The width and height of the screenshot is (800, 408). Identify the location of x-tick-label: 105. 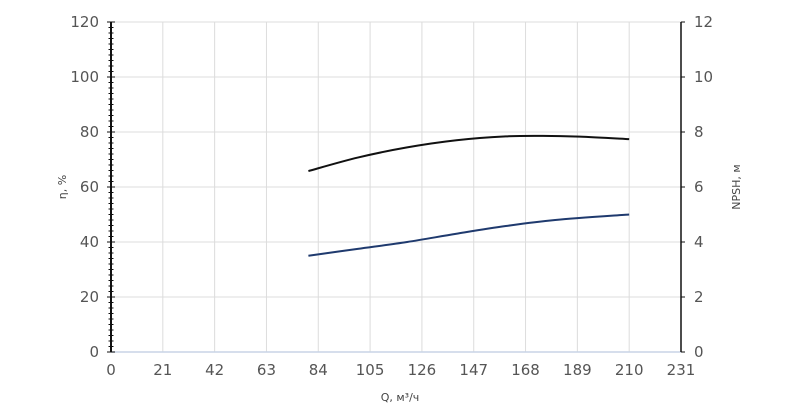
(370, 370).